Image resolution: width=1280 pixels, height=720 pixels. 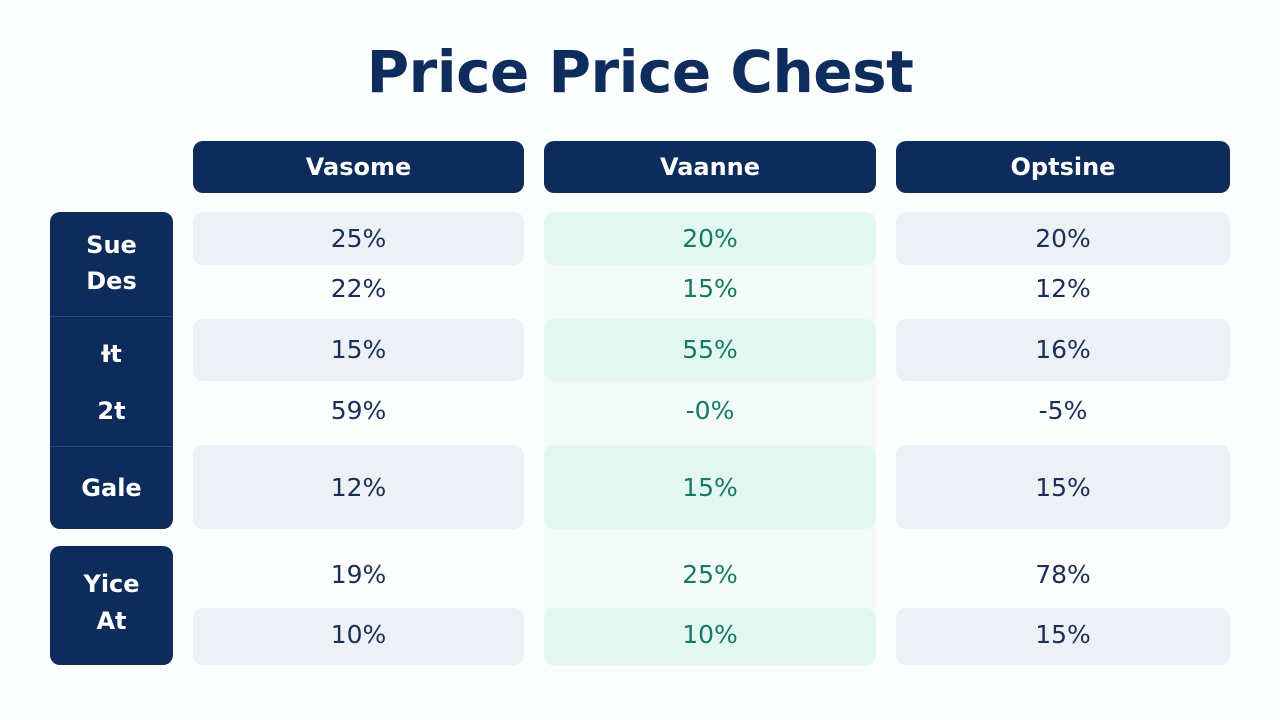 I want to click on table-cell: 55%, so click(x=710, y=349).